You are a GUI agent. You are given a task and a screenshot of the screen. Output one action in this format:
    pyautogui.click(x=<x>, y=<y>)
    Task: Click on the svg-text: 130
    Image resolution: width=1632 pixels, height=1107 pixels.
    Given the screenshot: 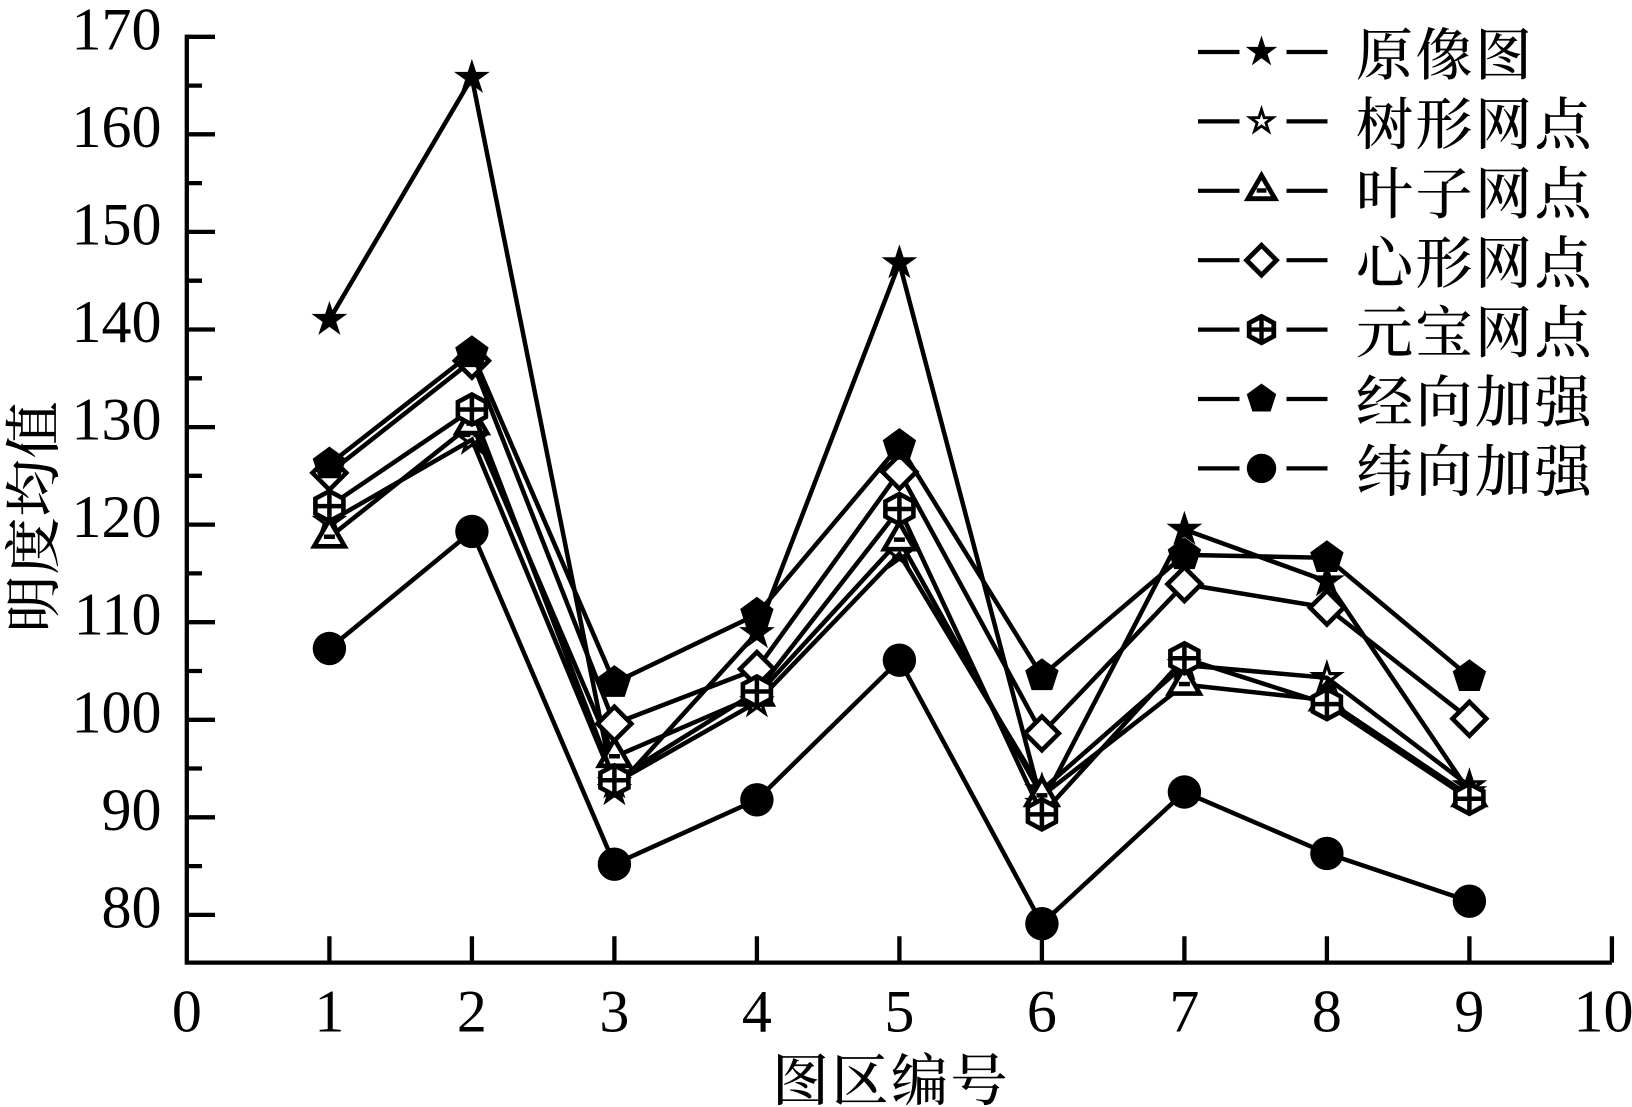 What is the action you would take?
    pyautogui.click(x=117, y=420)
    